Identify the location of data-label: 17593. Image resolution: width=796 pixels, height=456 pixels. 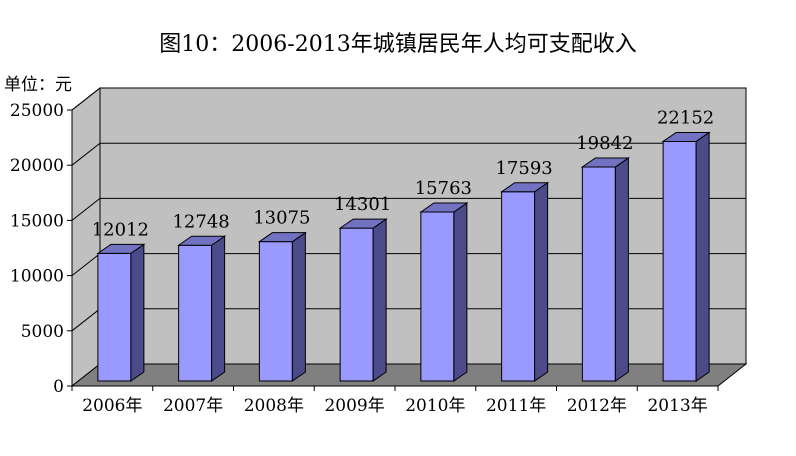
(523, 168).